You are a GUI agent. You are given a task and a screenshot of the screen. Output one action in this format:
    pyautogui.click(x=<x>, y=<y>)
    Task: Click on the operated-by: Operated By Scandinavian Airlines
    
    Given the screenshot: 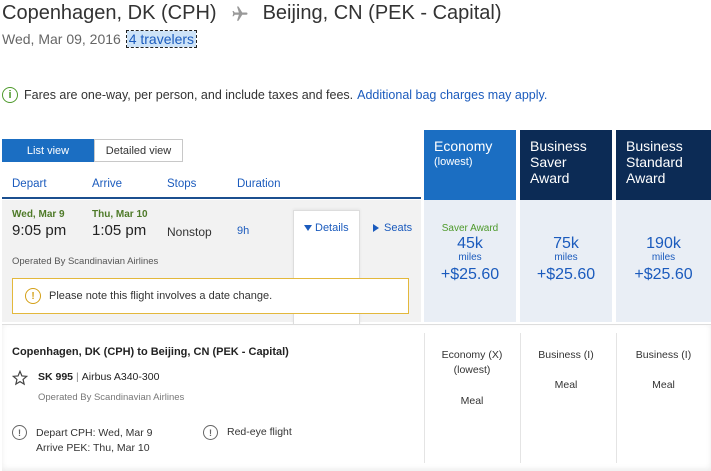 What is the action you would take?
    pyautogui.click(x=85, y=261)
    